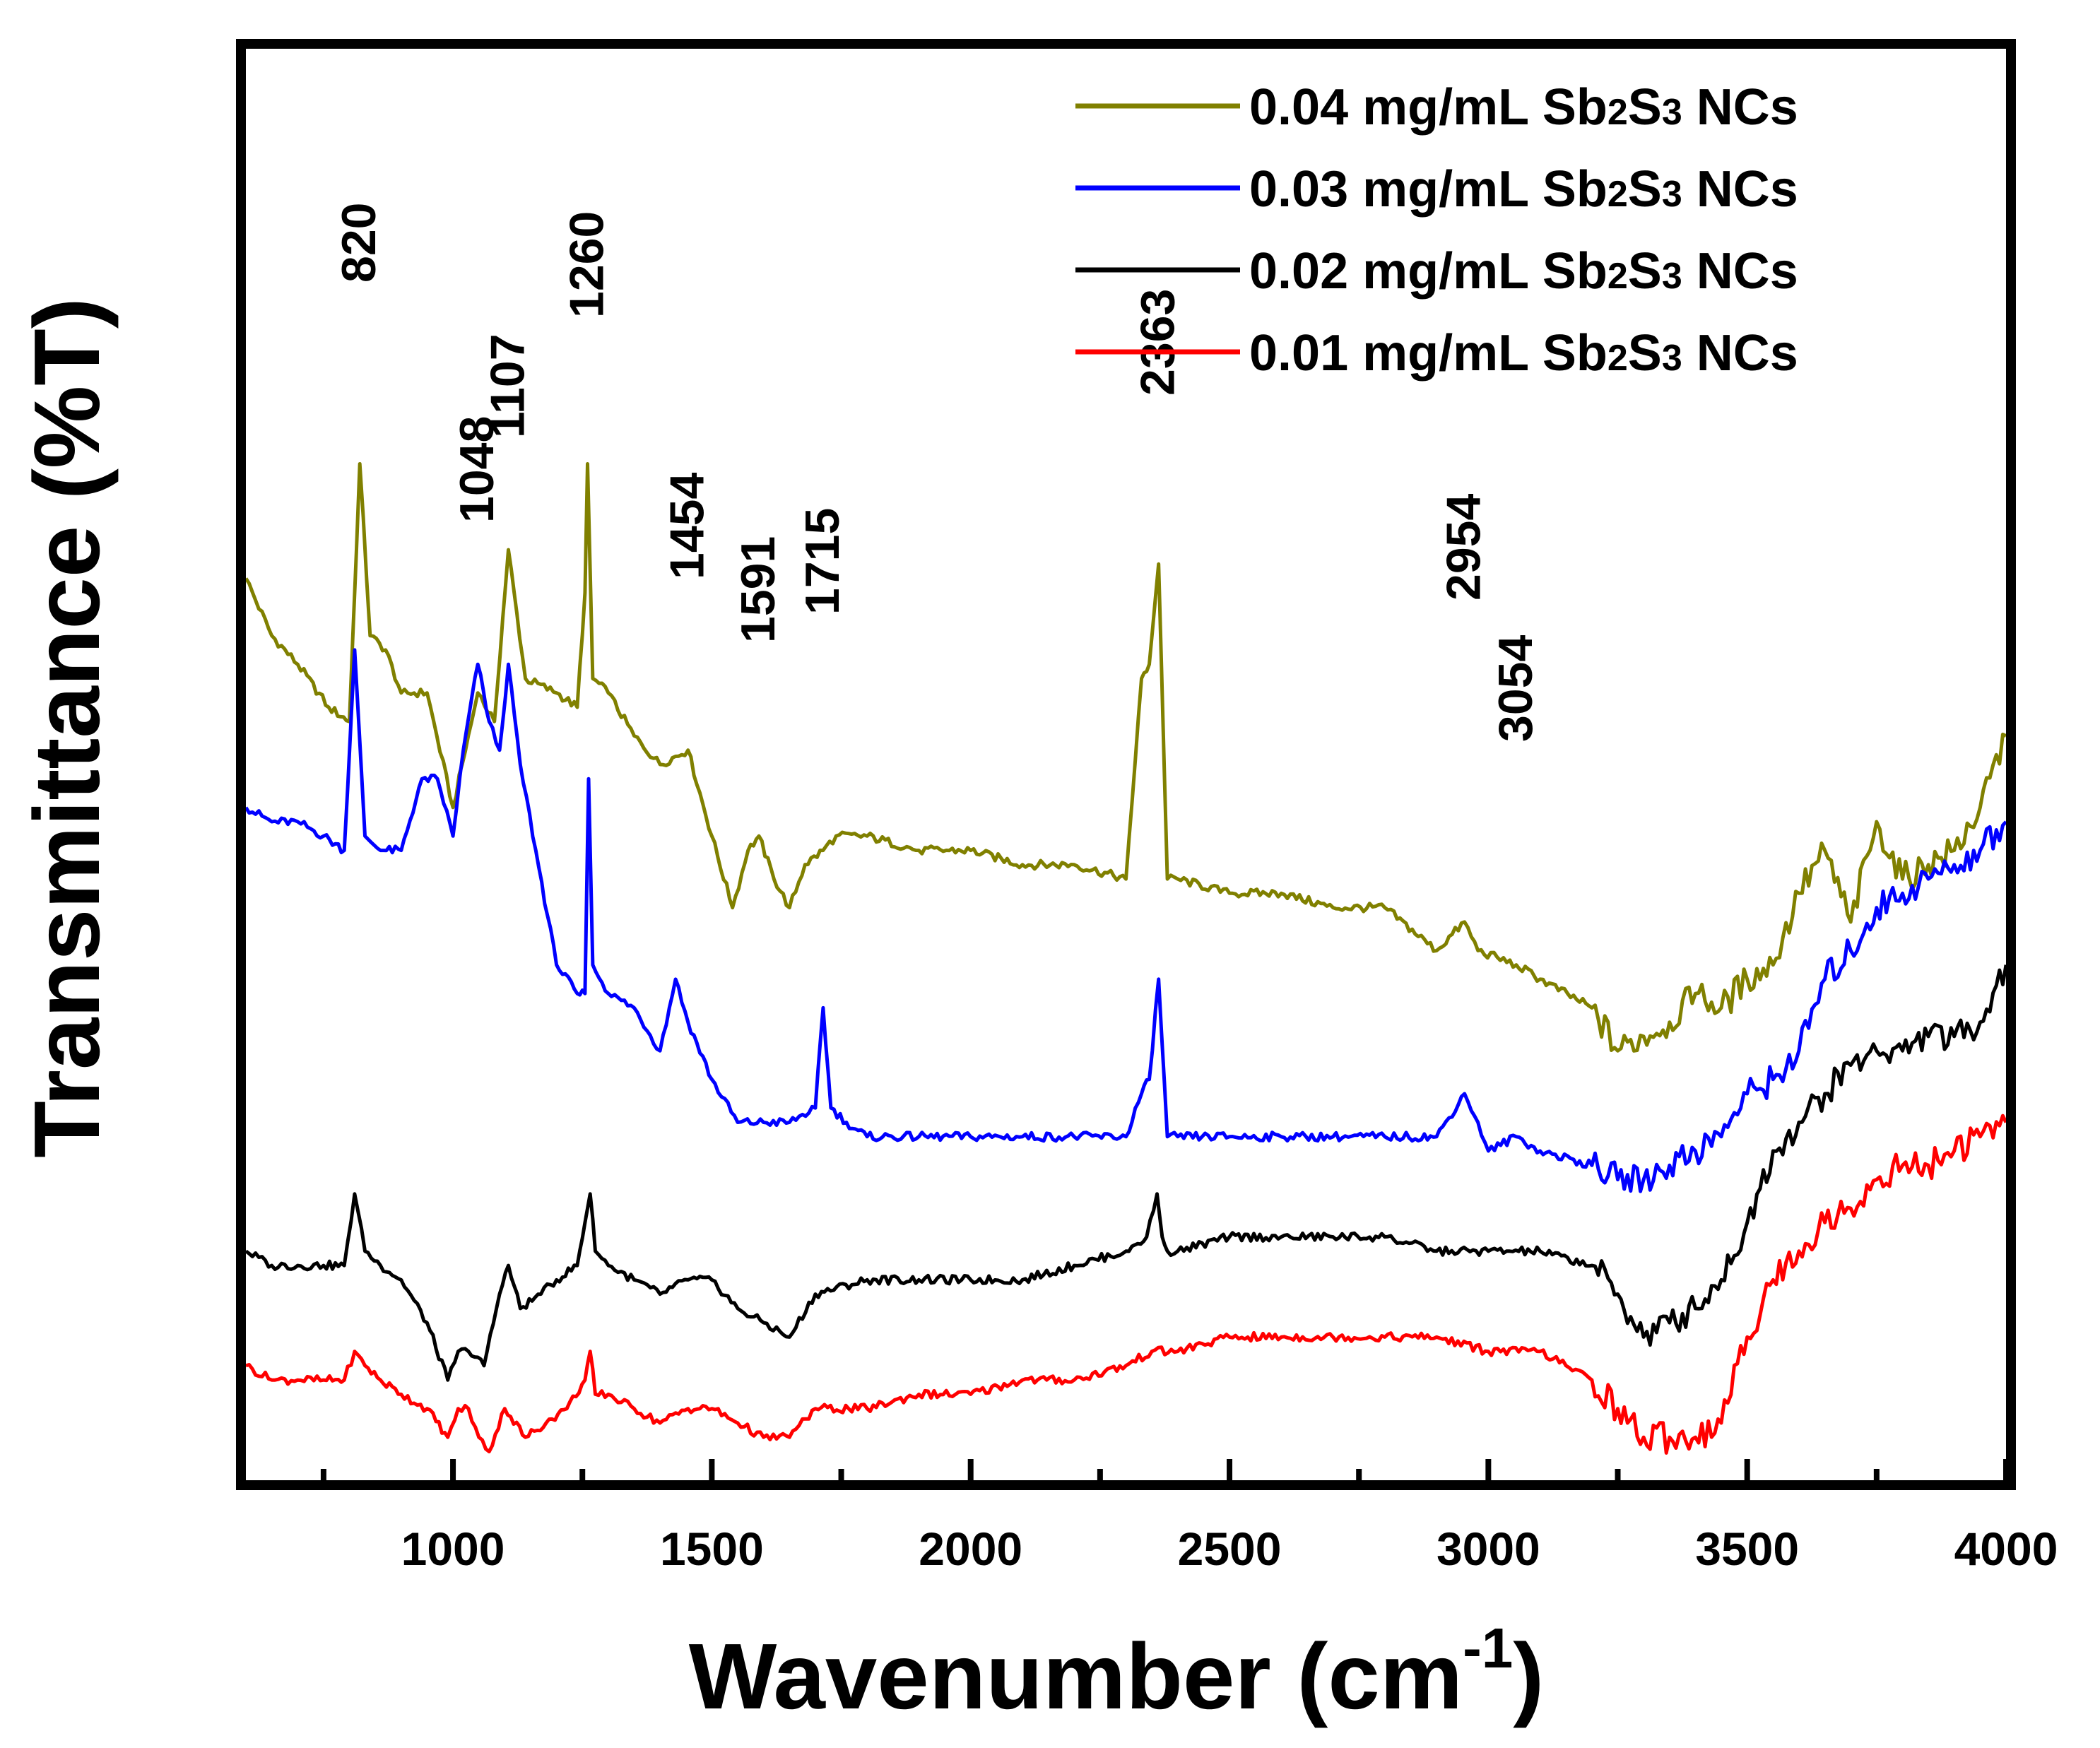  Describe the element at coordinates (822, 561) in the screenshot. I see `peak-label: 1715` at that location.